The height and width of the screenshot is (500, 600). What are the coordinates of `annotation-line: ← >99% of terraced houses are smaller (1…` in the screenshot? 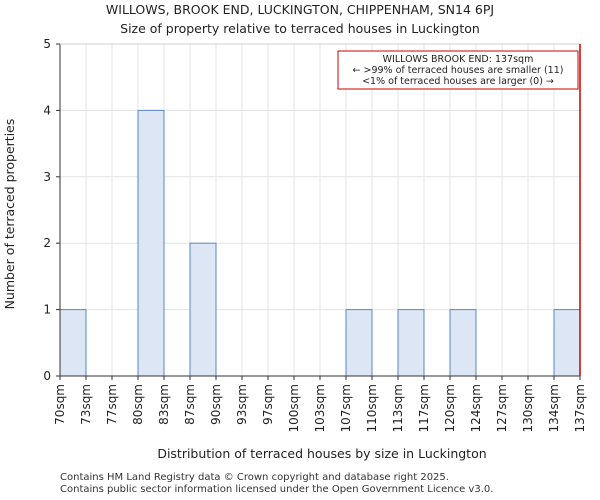 It's located at (458, 70).